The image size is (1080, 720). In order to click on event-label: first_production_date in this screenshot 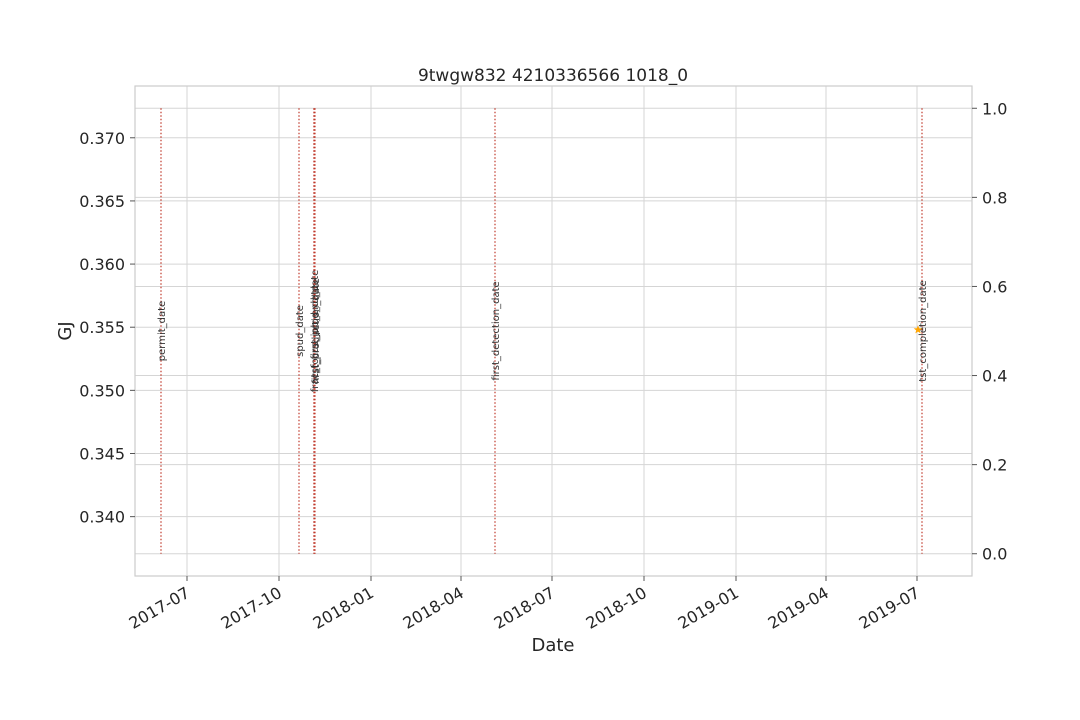, I will do `click(316, 331)`.